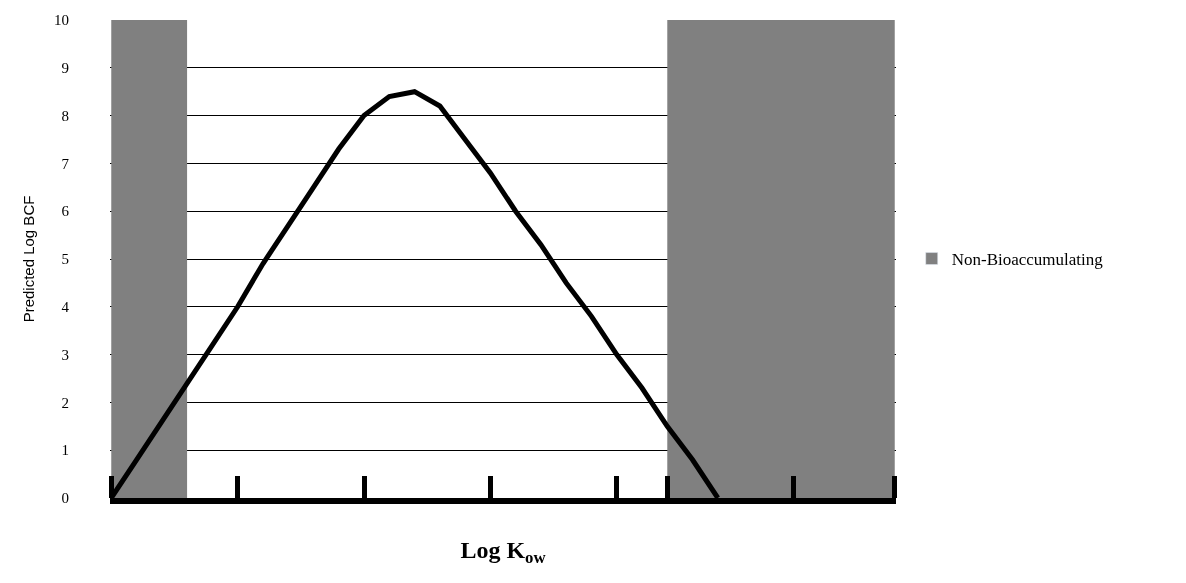 The height and width of the screenshot is (583, 1186). I want to click on y-tick-label: 6, so click(65, 211).